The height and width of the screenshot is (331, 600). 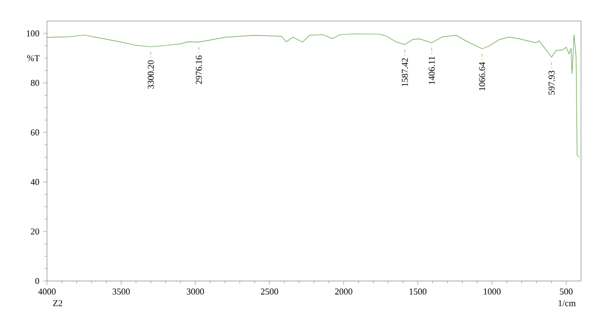 What do you see at coordinates (567, 303) in the screenshot?
I see `x-axis-title: 1/cm` at bounding box center [567, 303].